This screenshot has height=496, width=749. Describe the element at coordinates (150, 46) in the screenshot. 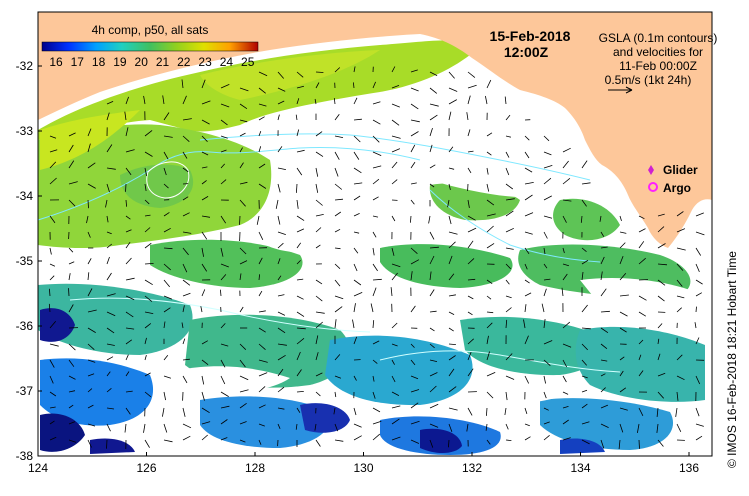

I see `colorbar-gradient` at that location.